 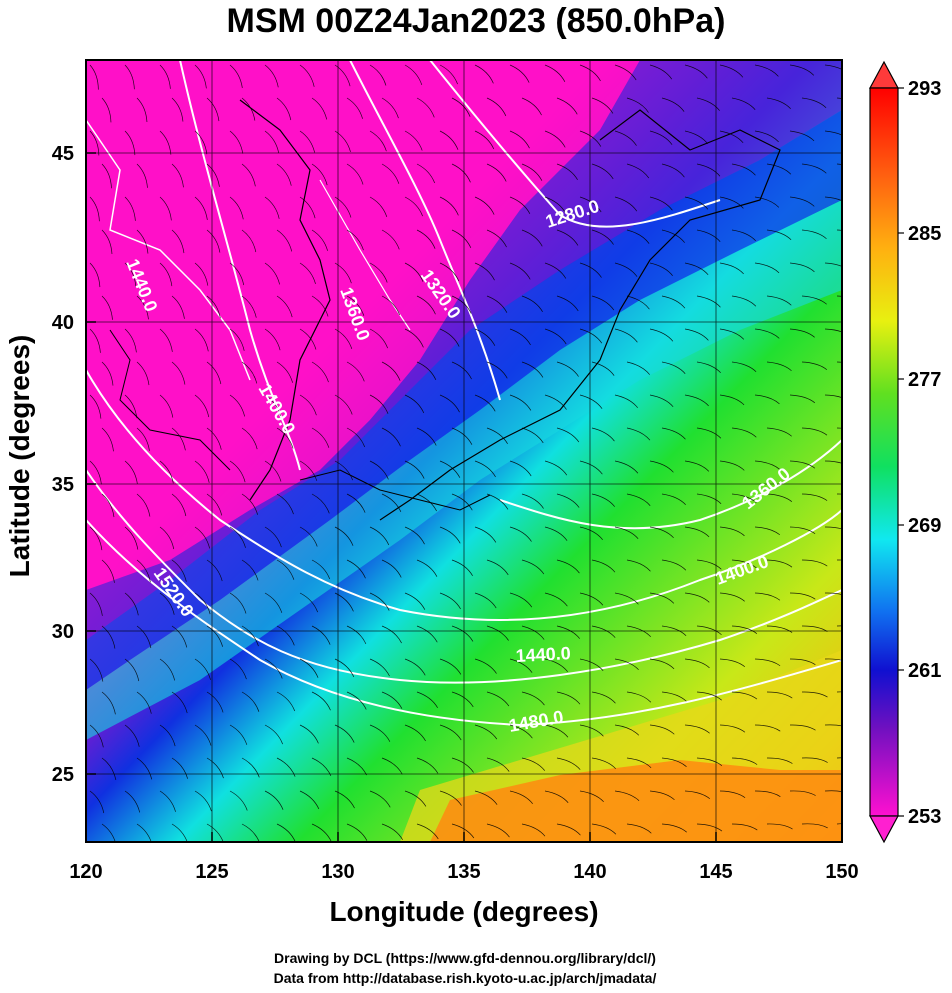 What do you see at coordinates (924, 380) in the screenshot?
I see `colorbar-tick-277: 277` at bounding box center [924, 380].